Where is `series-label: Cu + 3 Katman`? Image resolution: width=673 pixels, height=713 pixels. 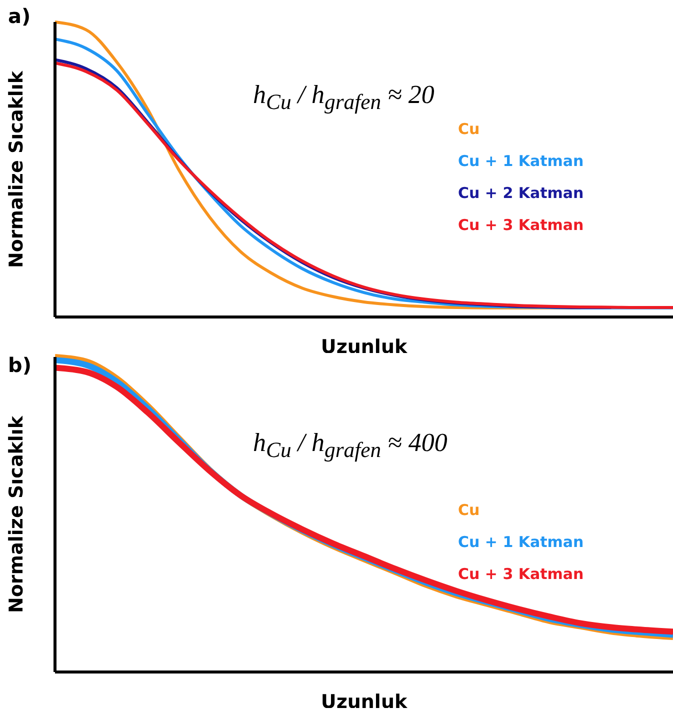 series-label: Cu + 3 Katman is located at coordinates (521, 575).